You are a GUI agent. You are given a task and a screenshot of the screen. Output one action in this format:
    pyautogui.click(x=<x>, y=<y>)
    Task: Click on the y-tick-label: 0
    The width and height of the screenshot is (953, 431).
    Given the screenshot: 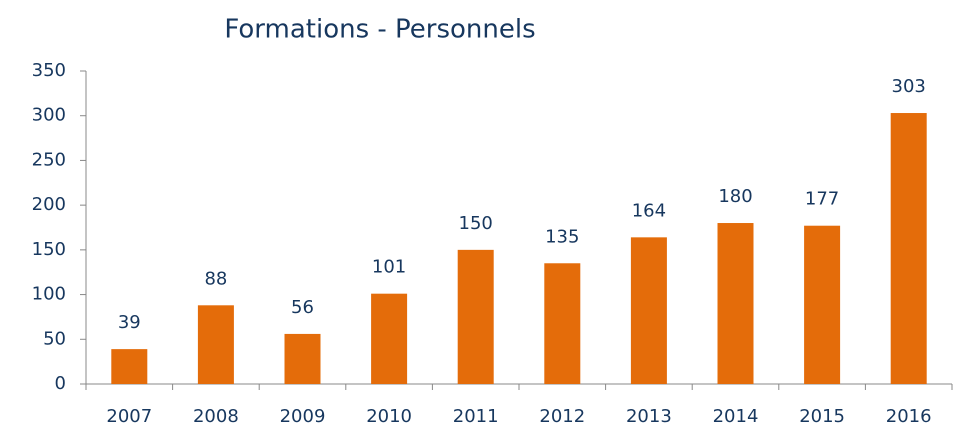 What is the action you would take?
    pyautogui.click(x=60, y=383)
    